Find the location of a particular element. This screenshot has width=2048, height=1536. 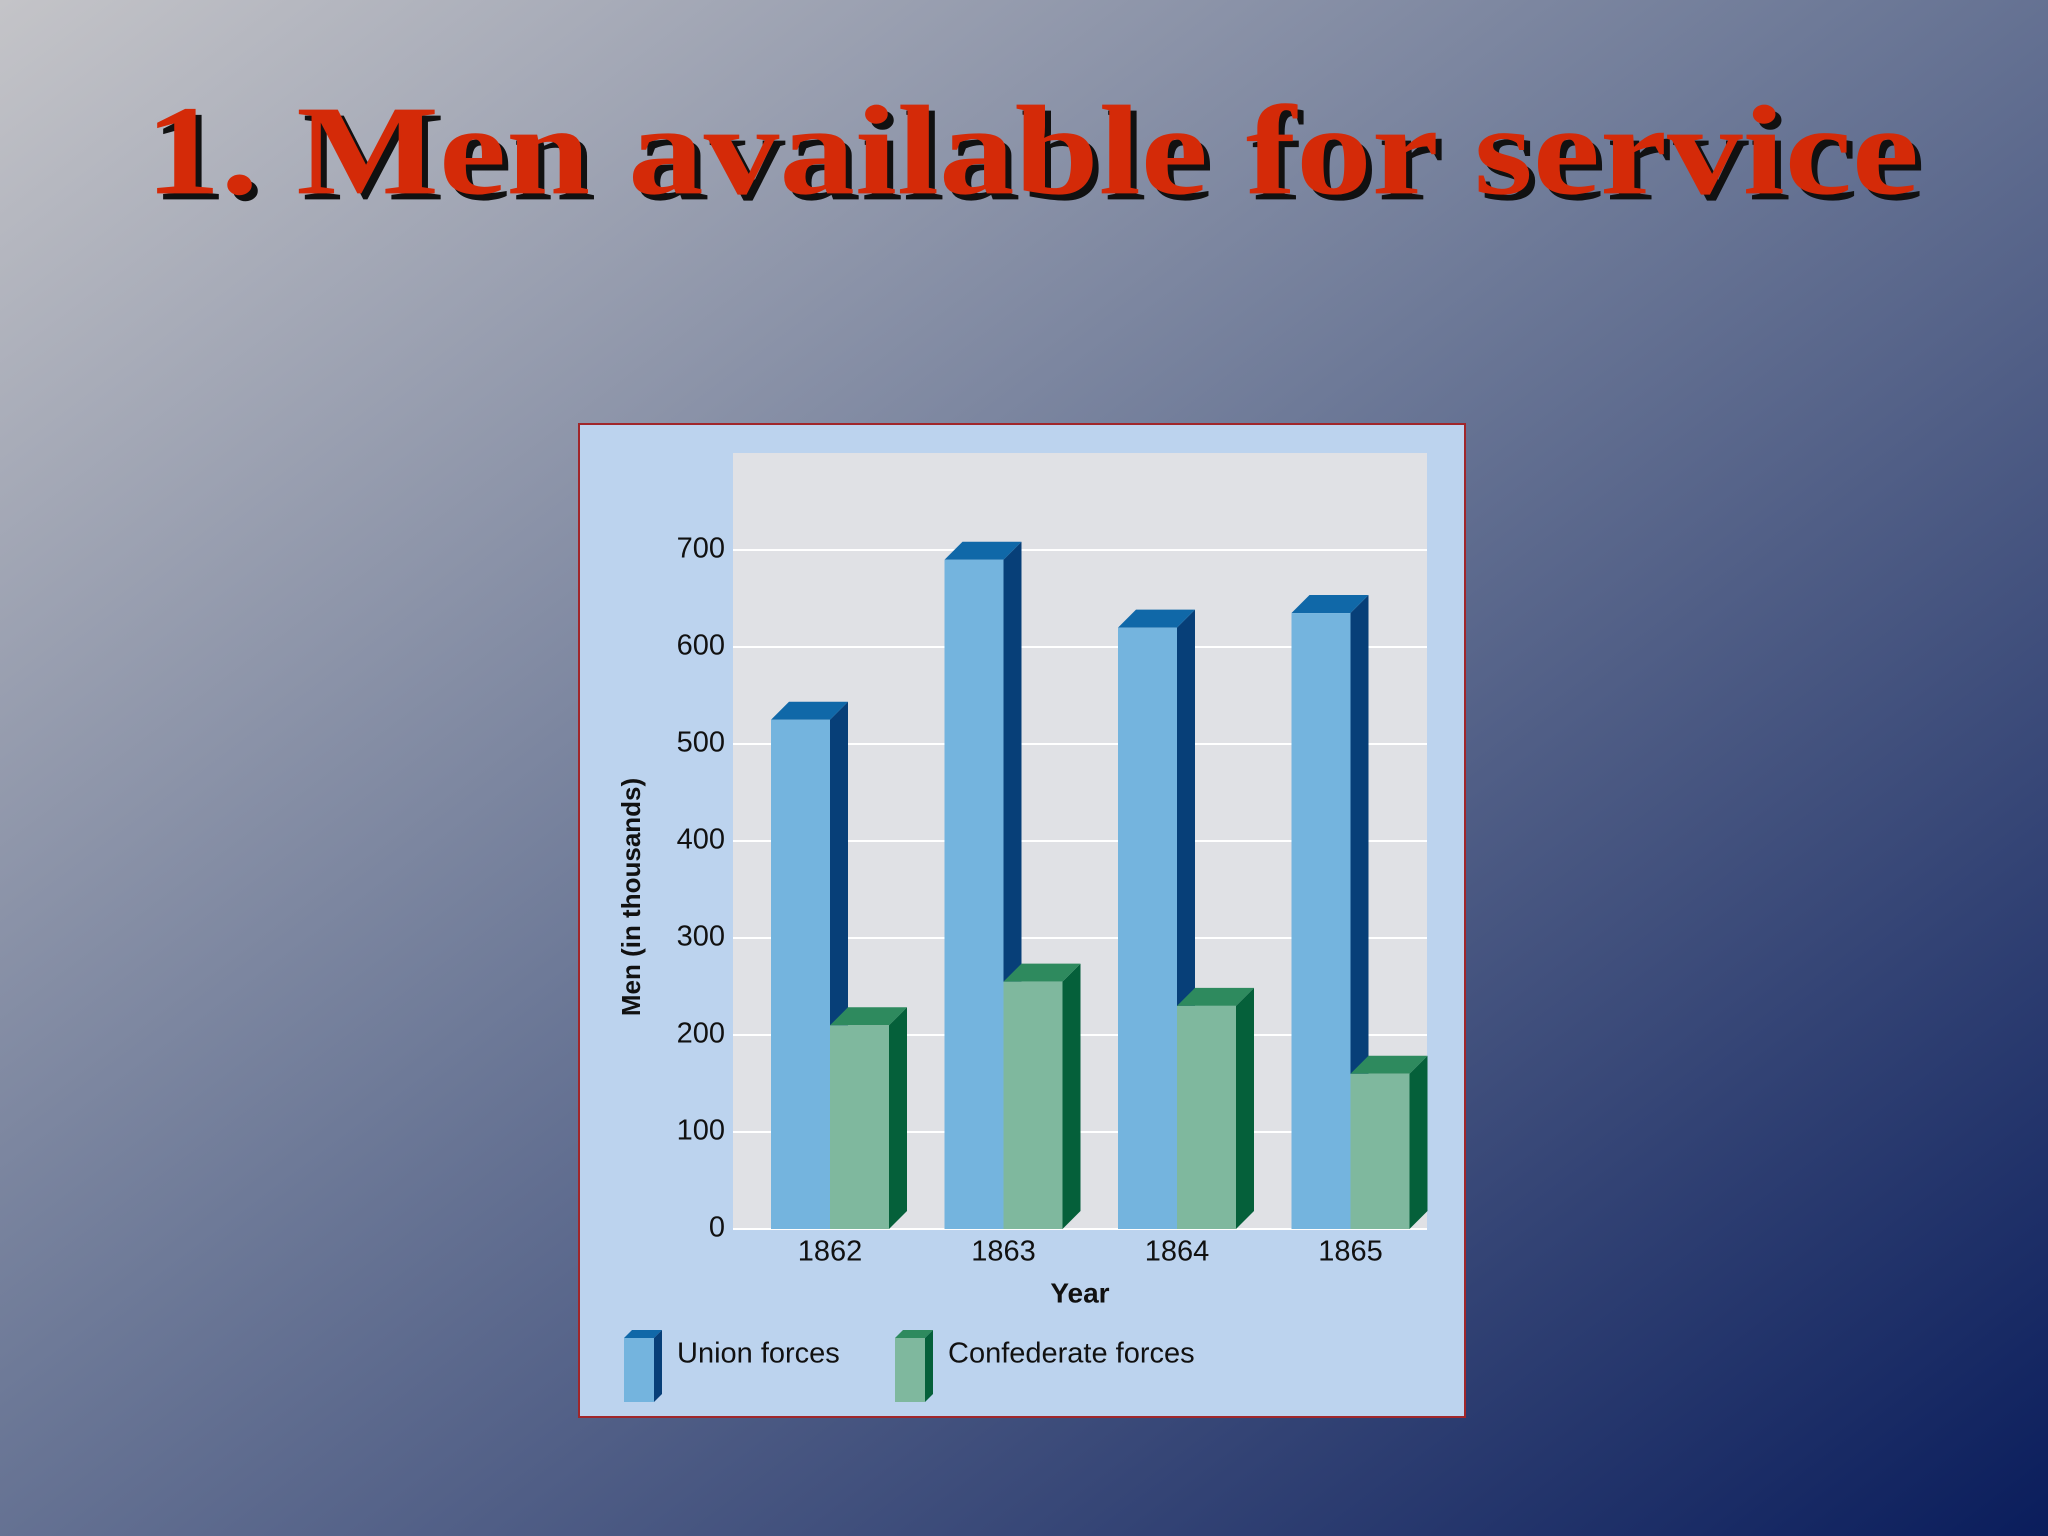

y-tick-label: 0 is located at coordinates (717, 1228).